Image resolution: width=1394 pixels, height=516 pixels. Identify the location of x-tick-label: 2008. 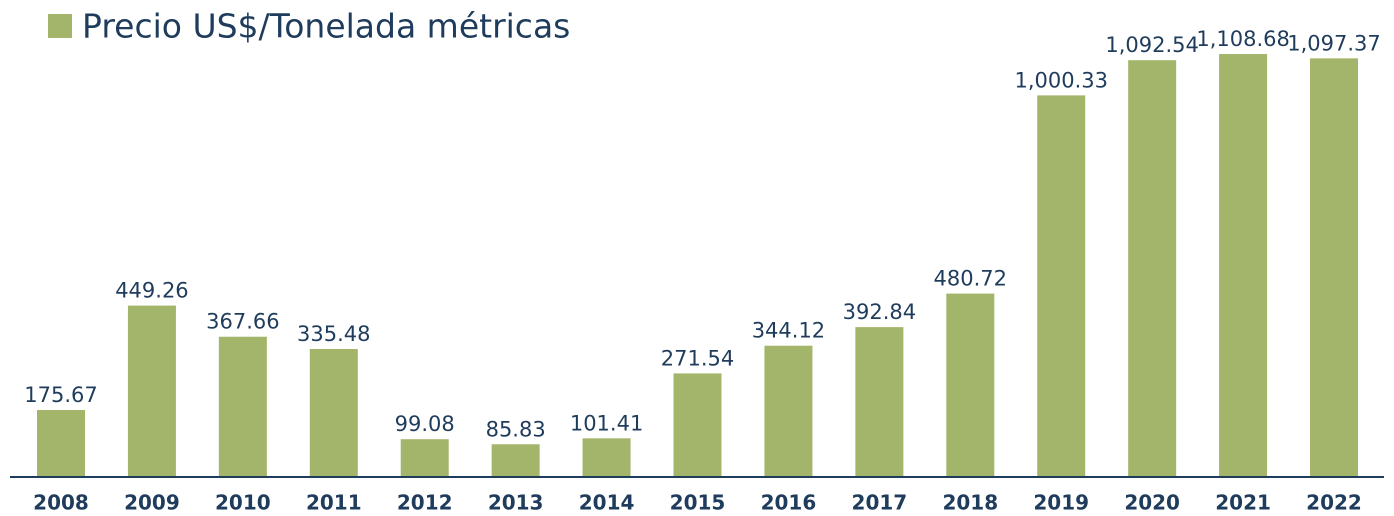
(61, 503).